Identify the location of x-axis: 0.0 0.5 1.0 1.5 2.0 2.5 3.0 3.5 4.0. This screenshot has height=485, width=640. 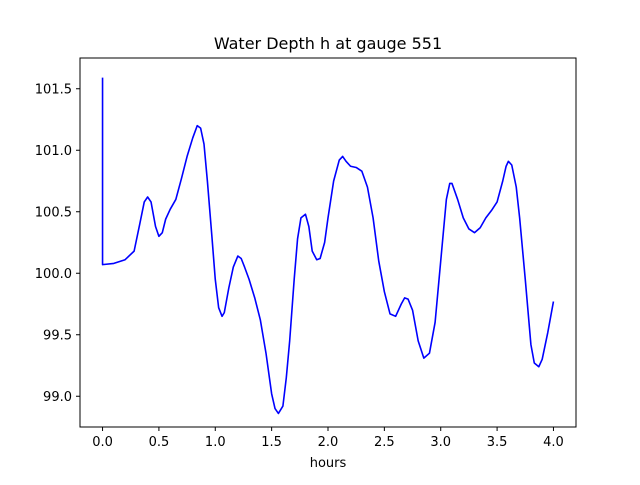
(328, 438).